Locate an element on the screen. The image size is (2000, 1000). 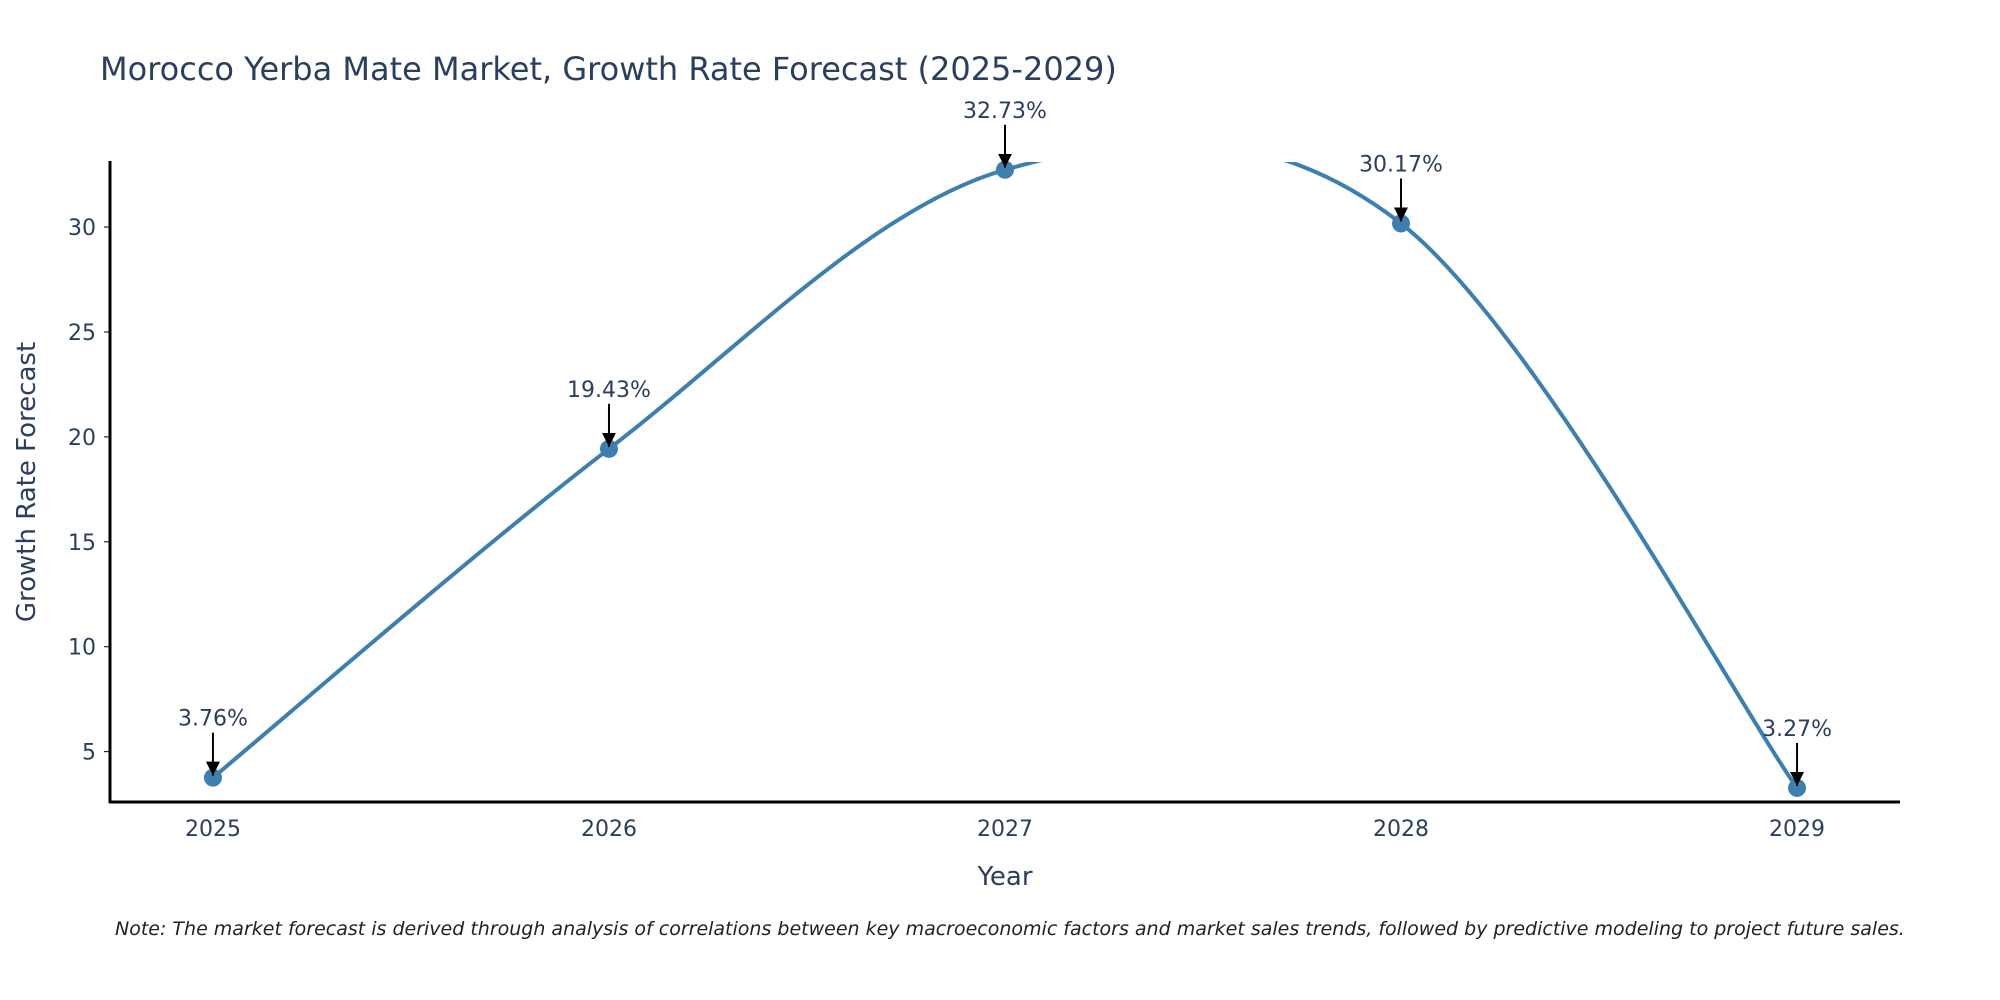
y-tick-label: 25 is located at coordinates (82, 333).